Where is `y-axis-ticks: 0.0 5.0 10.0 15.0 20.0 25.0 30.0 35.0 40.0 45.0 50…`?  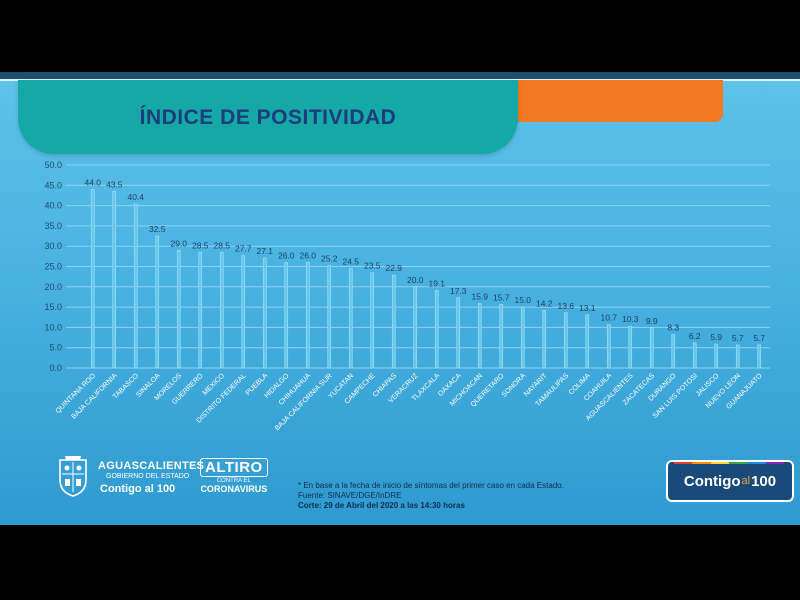
y-axis-ticks: 0.0 5.0 10.0 15.0 20.0 25.0 30.0 35.0 40.0 45.0 50… is located at coordinates (53, 266).